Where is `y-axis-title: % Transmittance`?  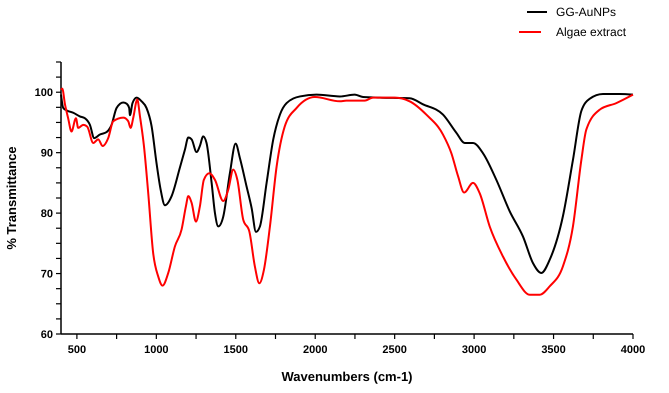
y-axis-title: % Transmittance is located at coordinates (11, 198).